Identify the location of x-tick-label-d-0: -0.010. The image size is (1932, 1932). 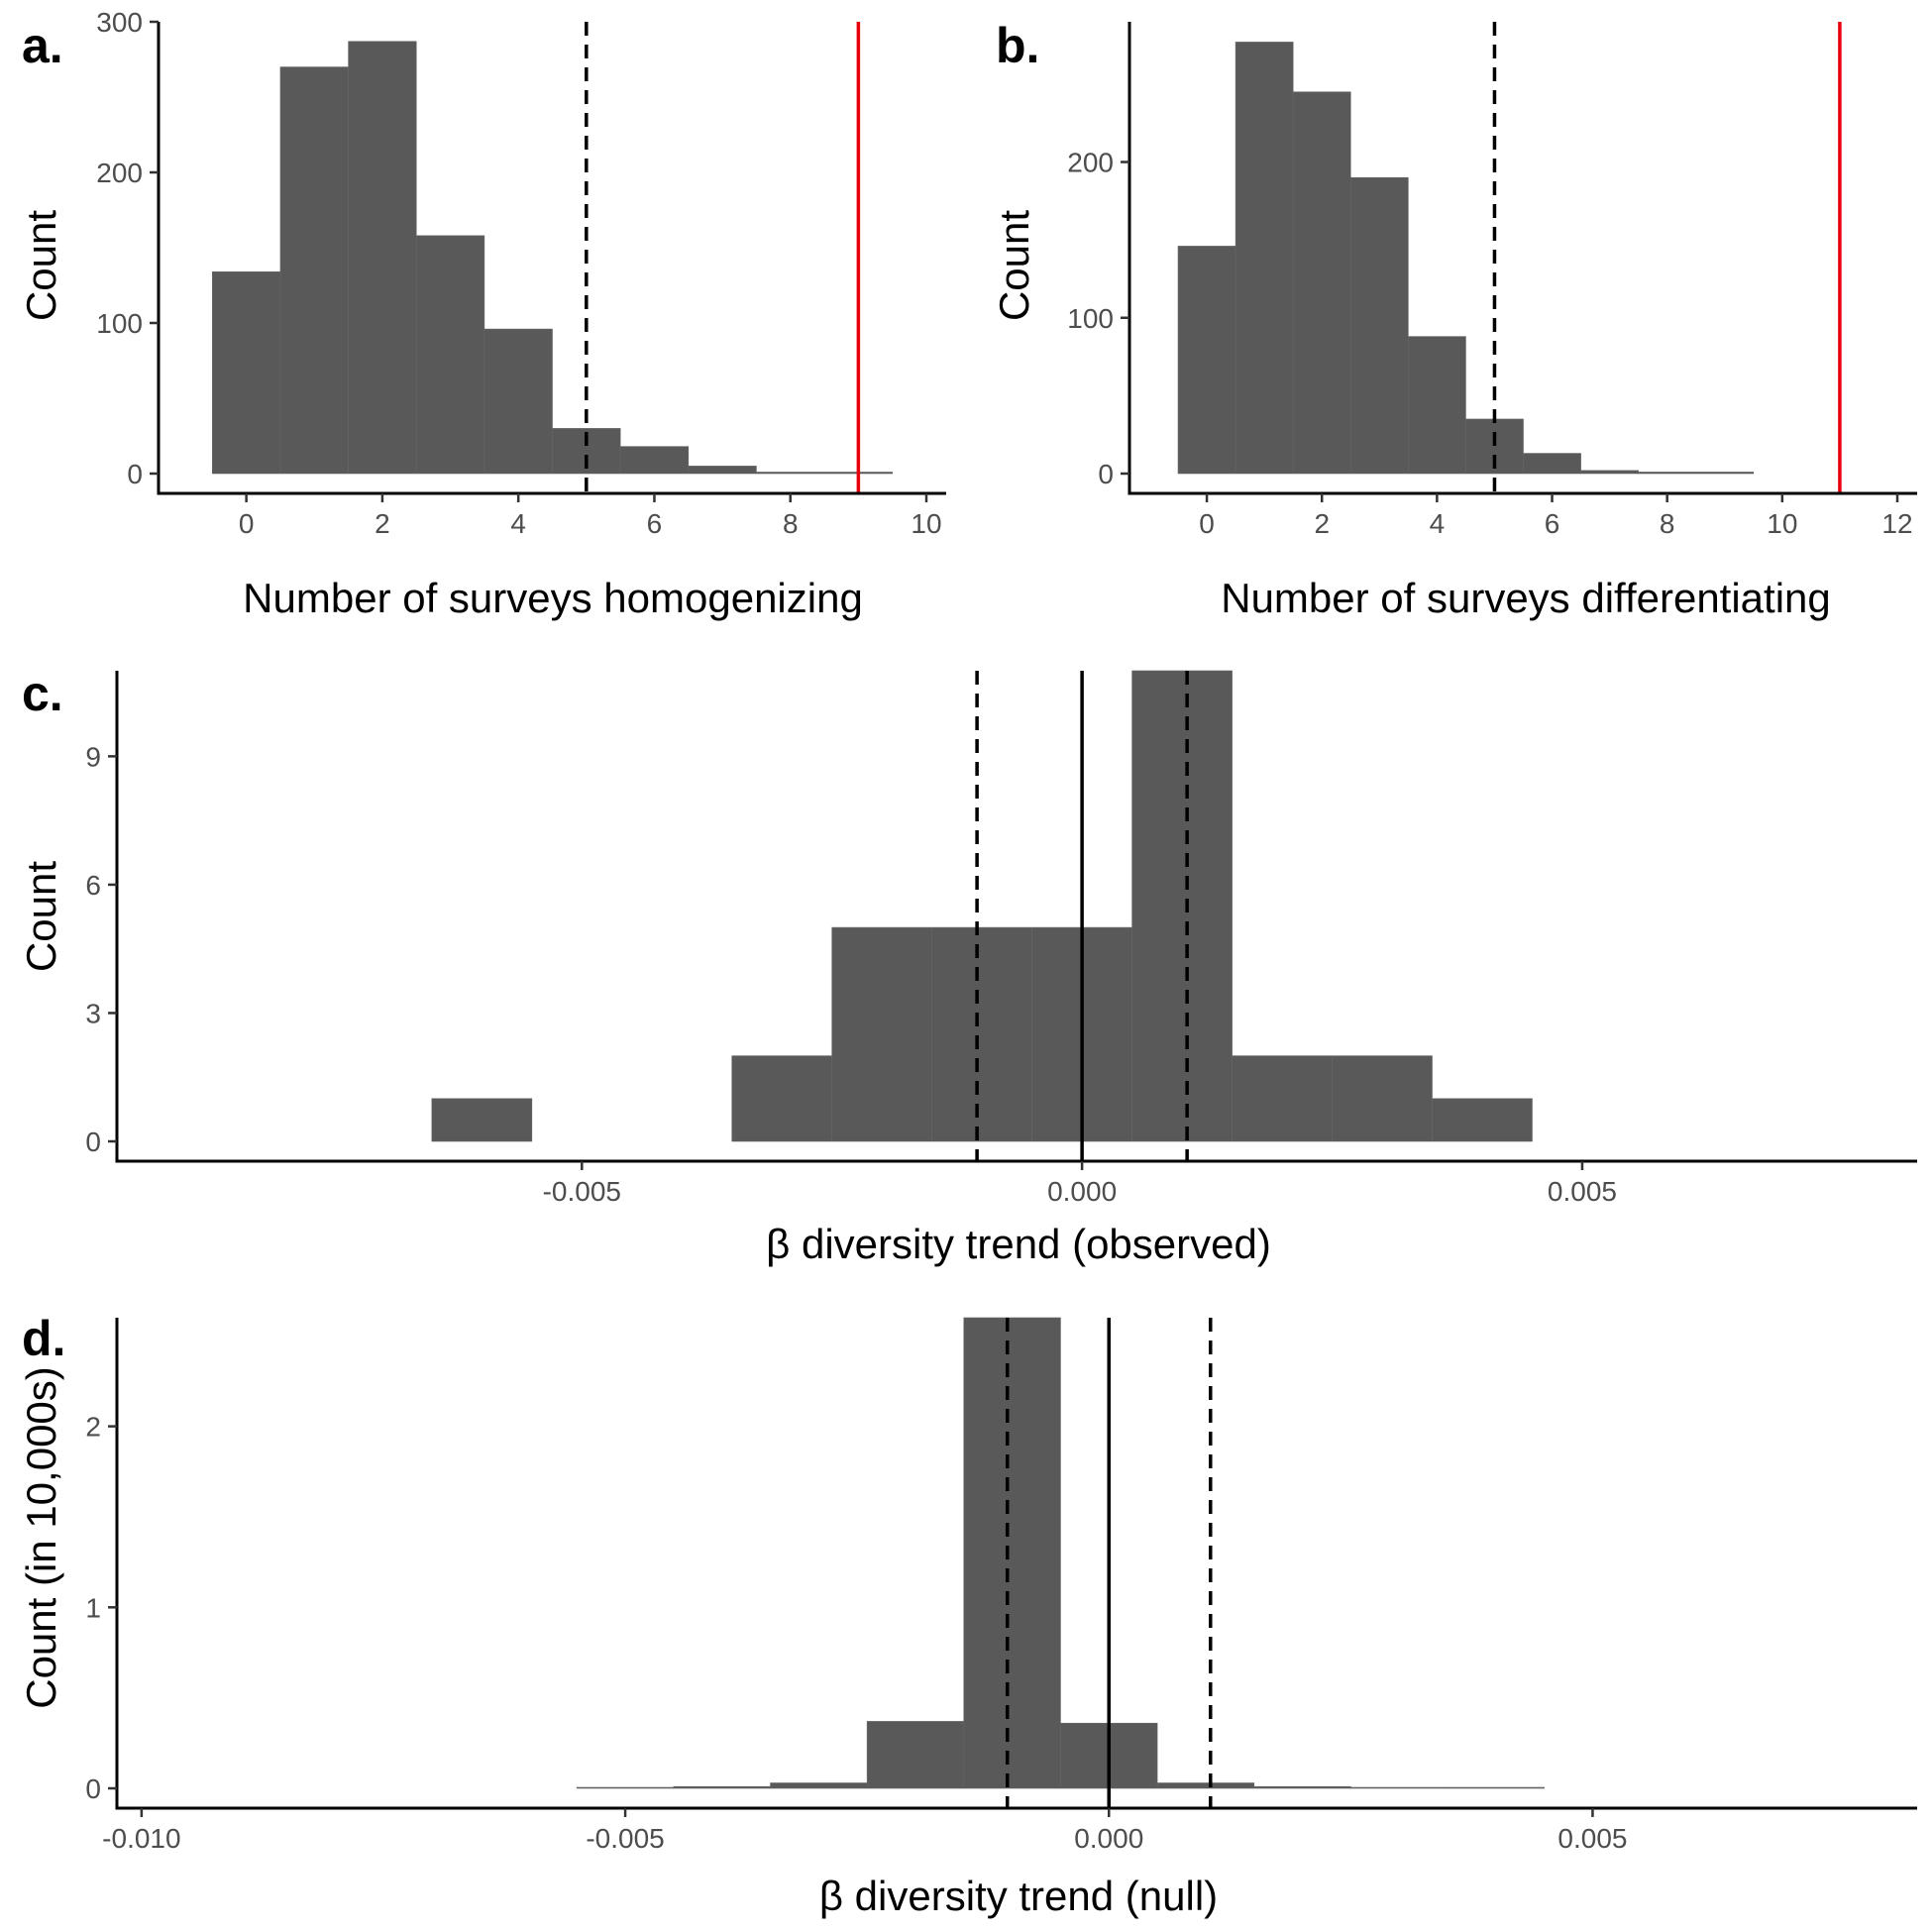
(141, 1839).